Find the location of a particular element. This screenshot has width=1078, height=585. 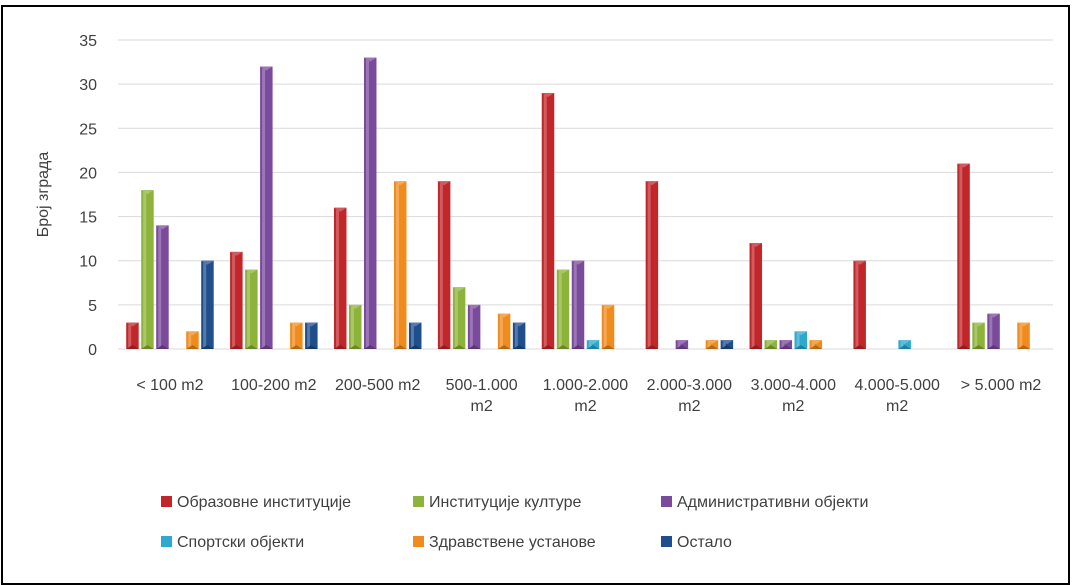

y-tick-label: 0 is located at coordinates (92, 350).